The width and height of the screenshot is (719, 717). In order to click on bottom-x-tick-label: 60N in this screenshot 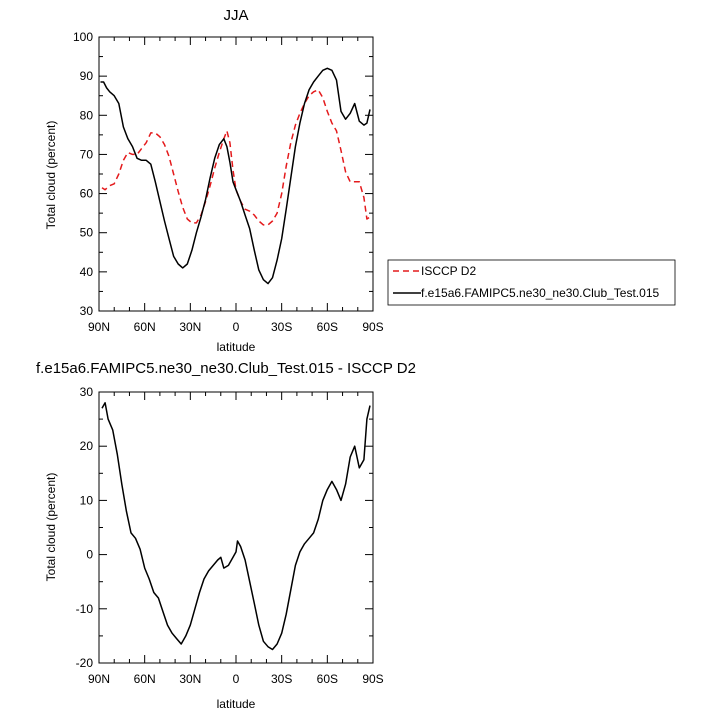, I will do `click(145, 679)`.